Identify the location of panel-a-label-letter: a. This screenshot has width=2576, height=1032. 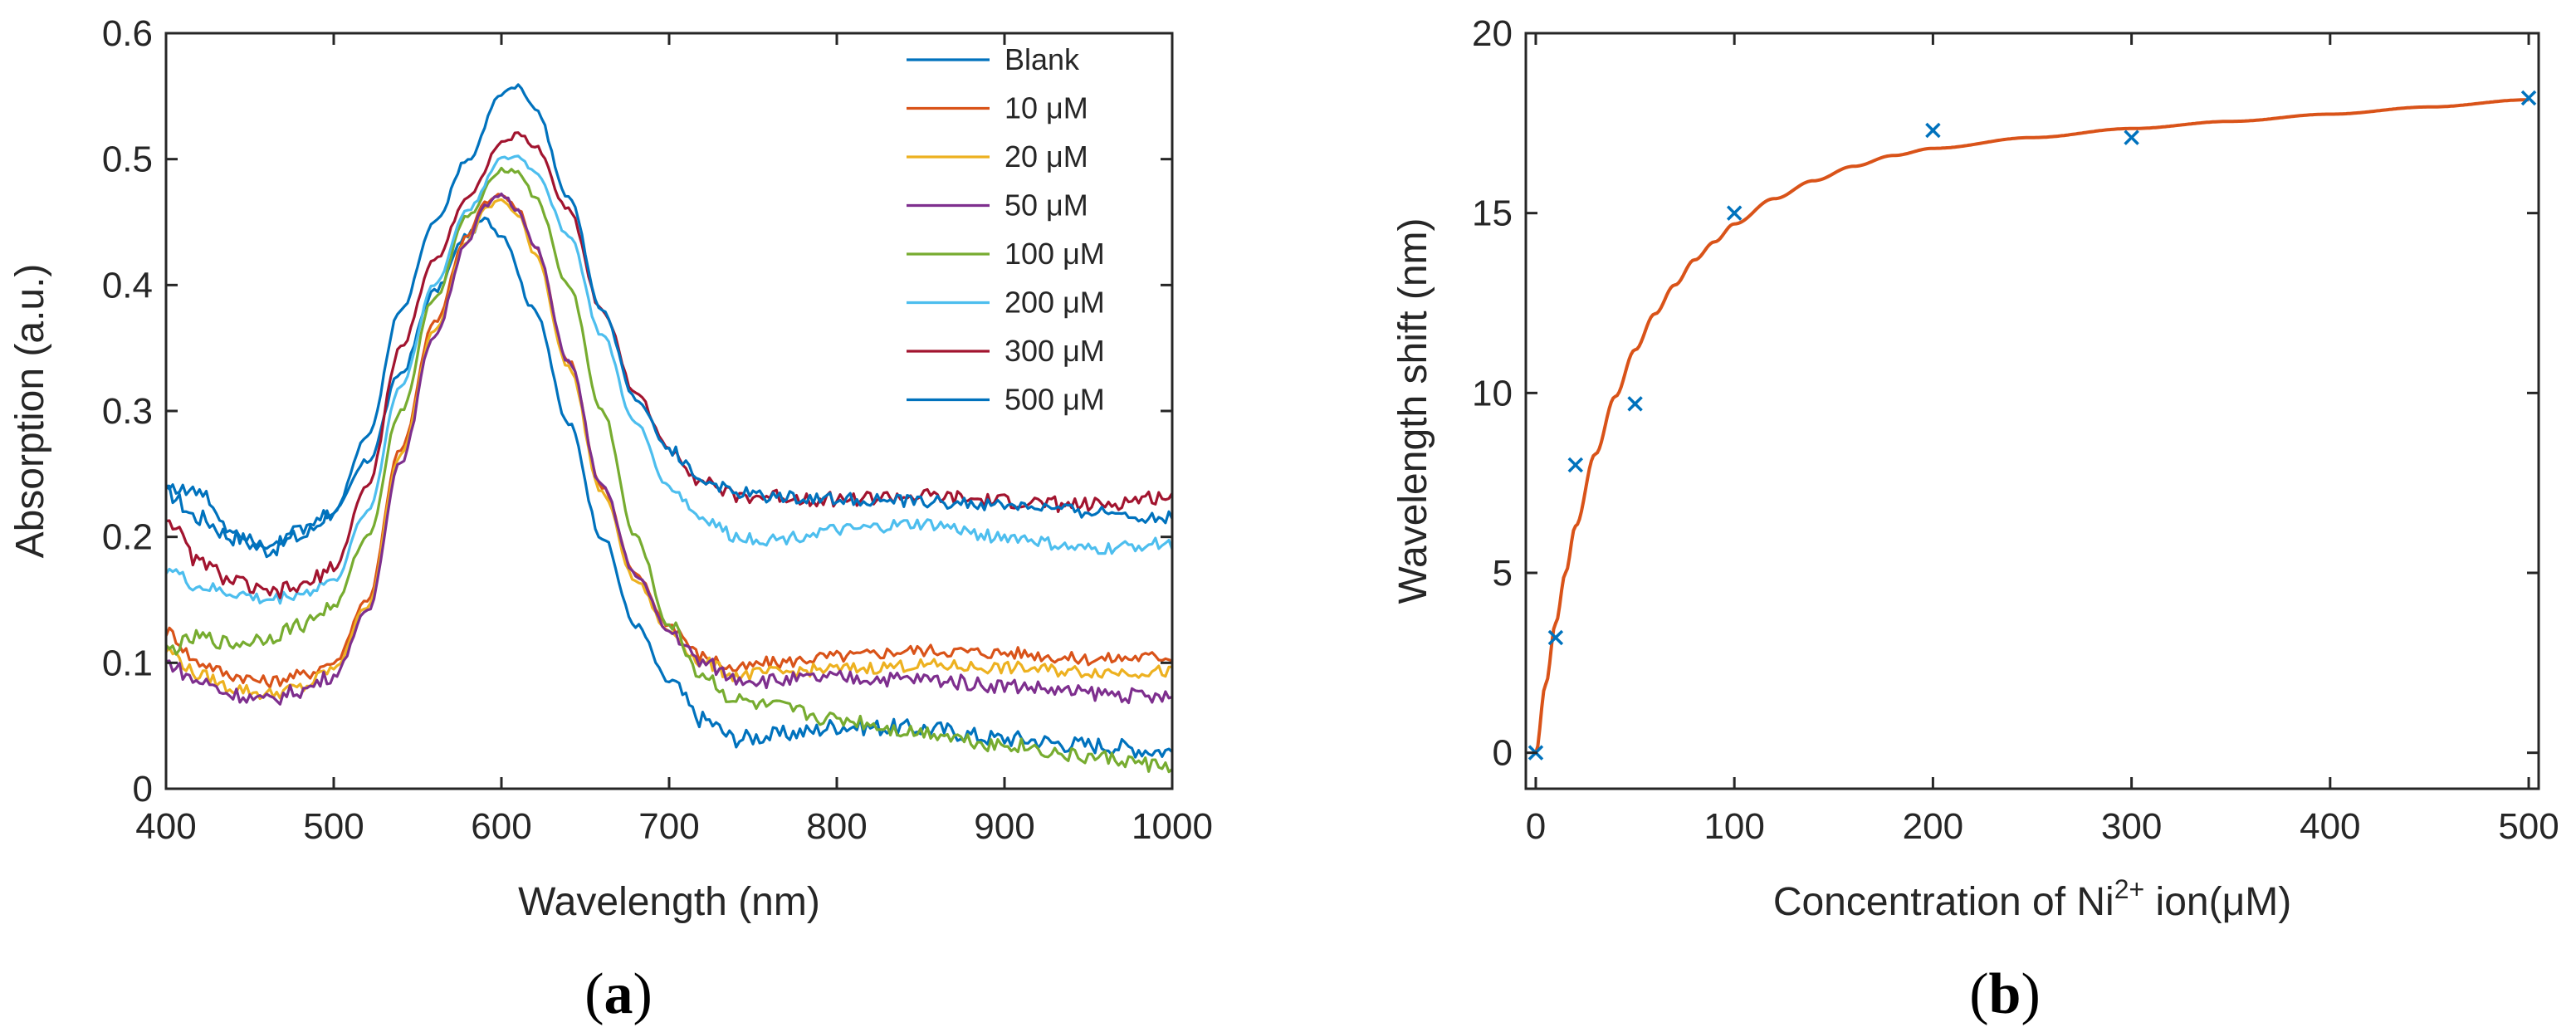
(618, 994).